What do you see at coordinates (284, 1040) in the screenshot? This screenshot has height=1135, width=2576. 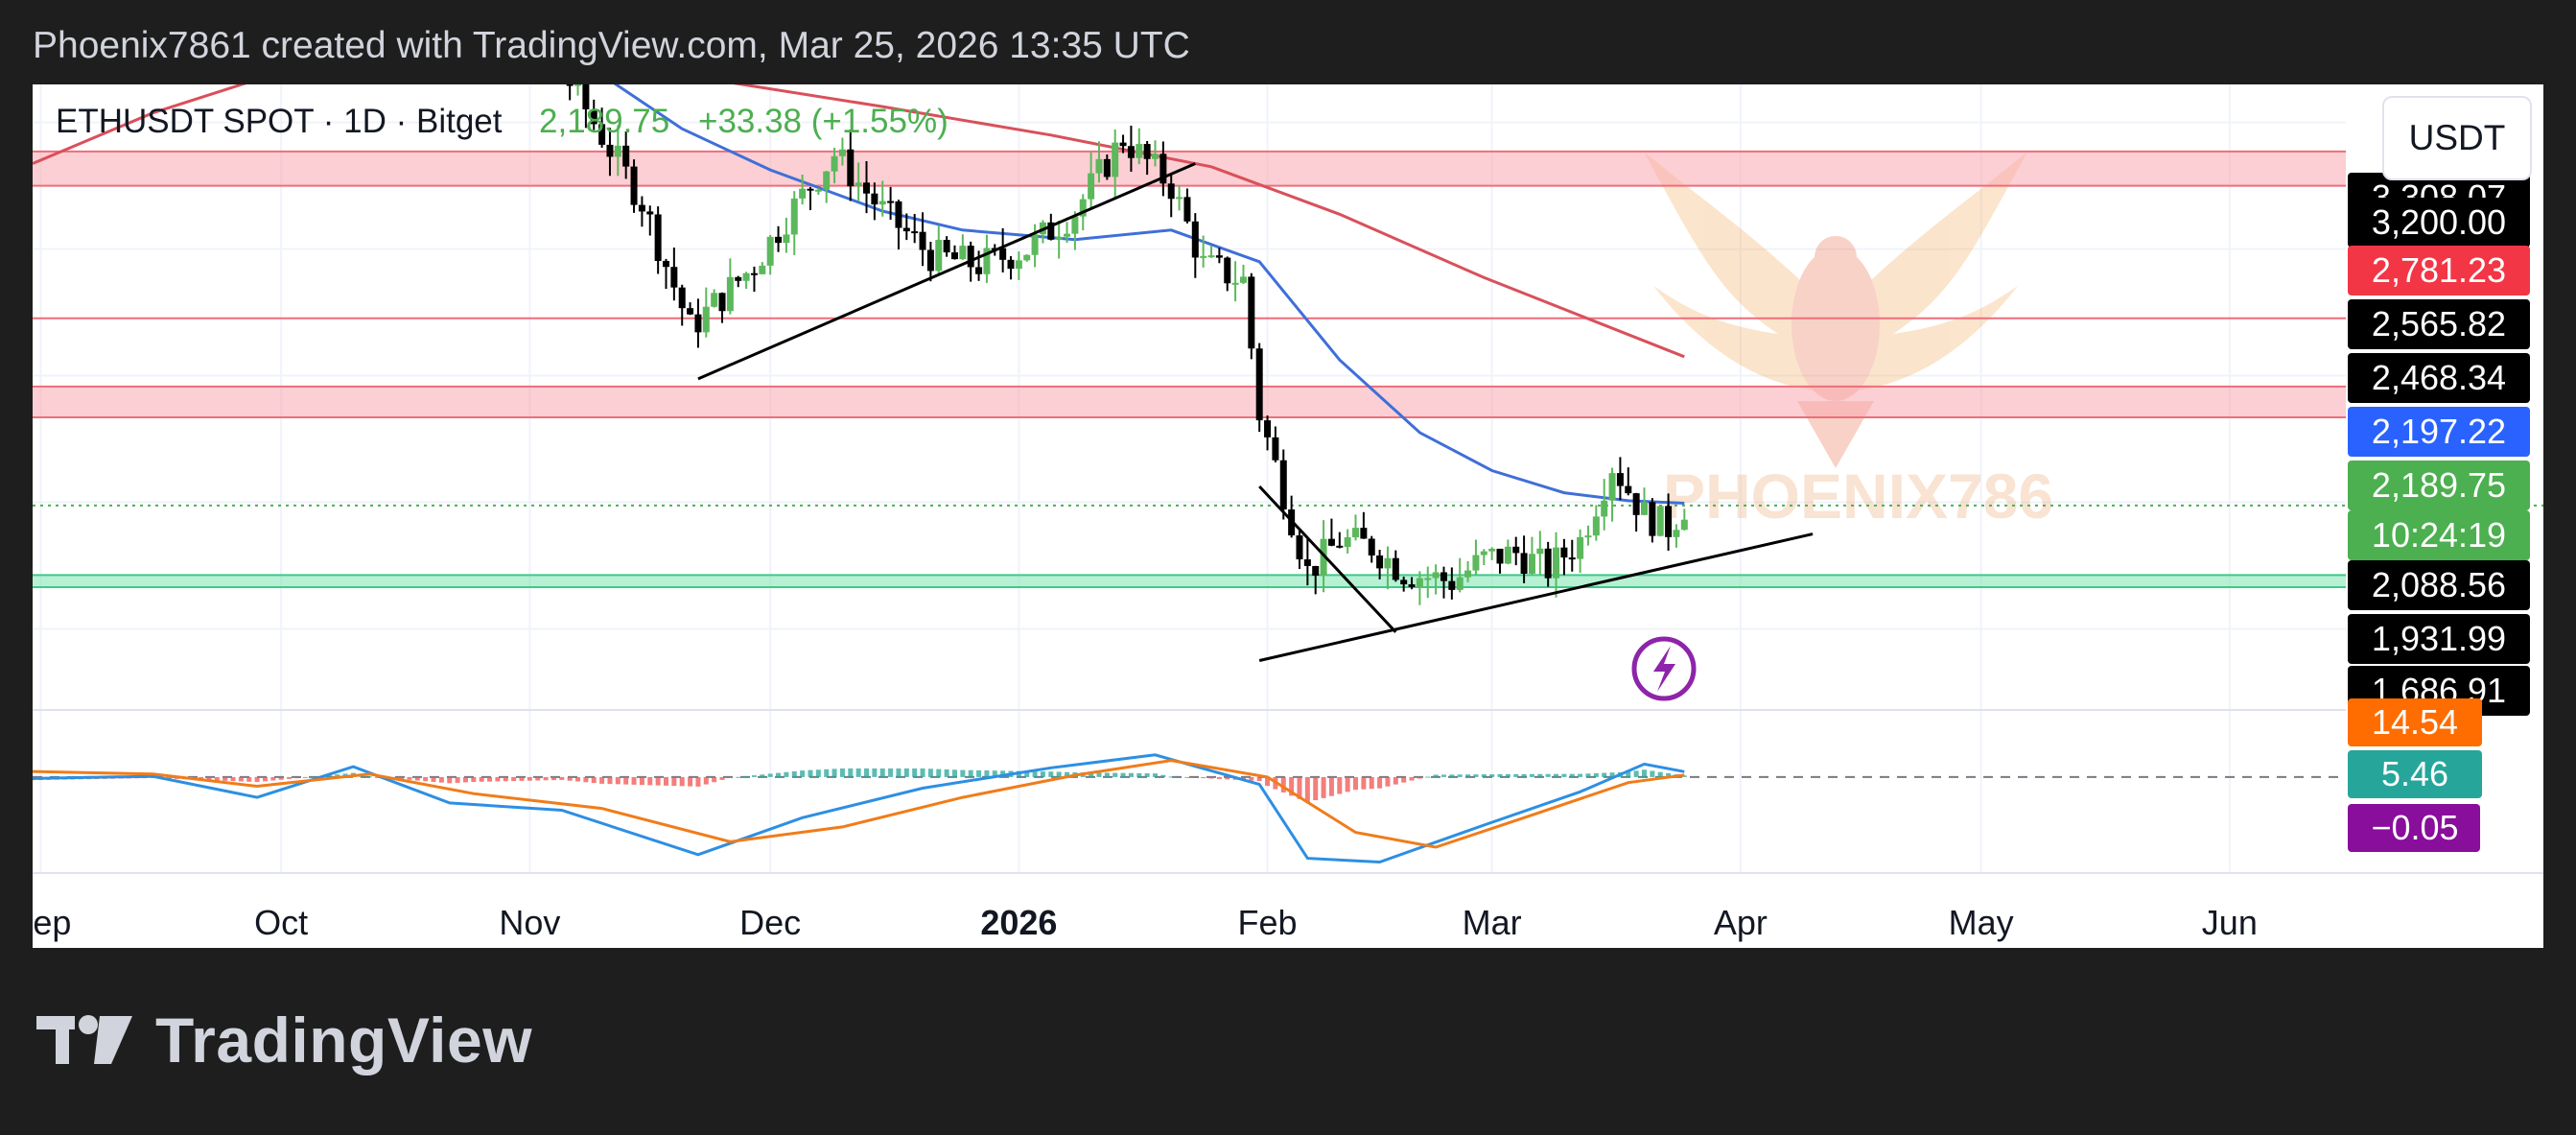 I see `tradingview-branding: TradingView` at bounding box center [284, 1040].